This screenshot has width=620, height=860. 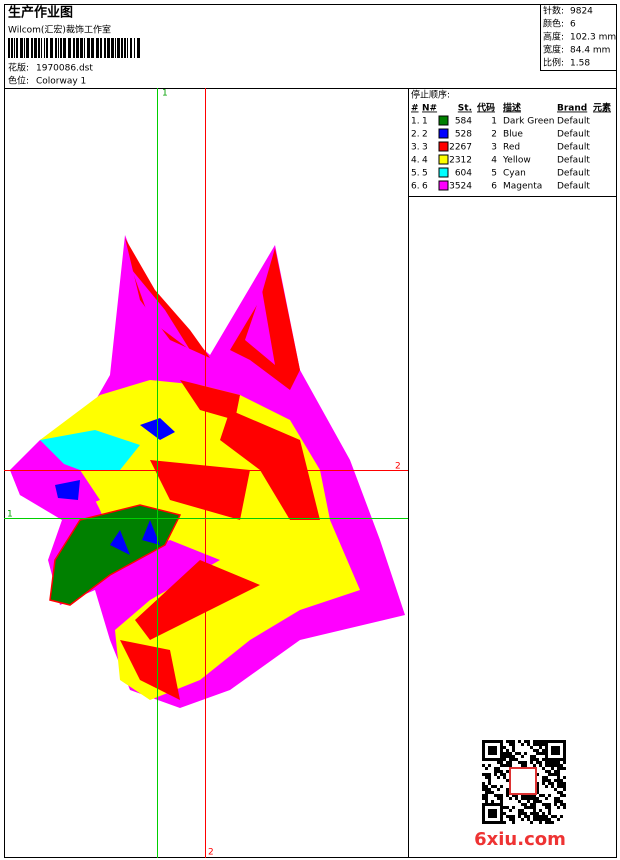 I want to click on needle: 1, so click(x=425, y=122).